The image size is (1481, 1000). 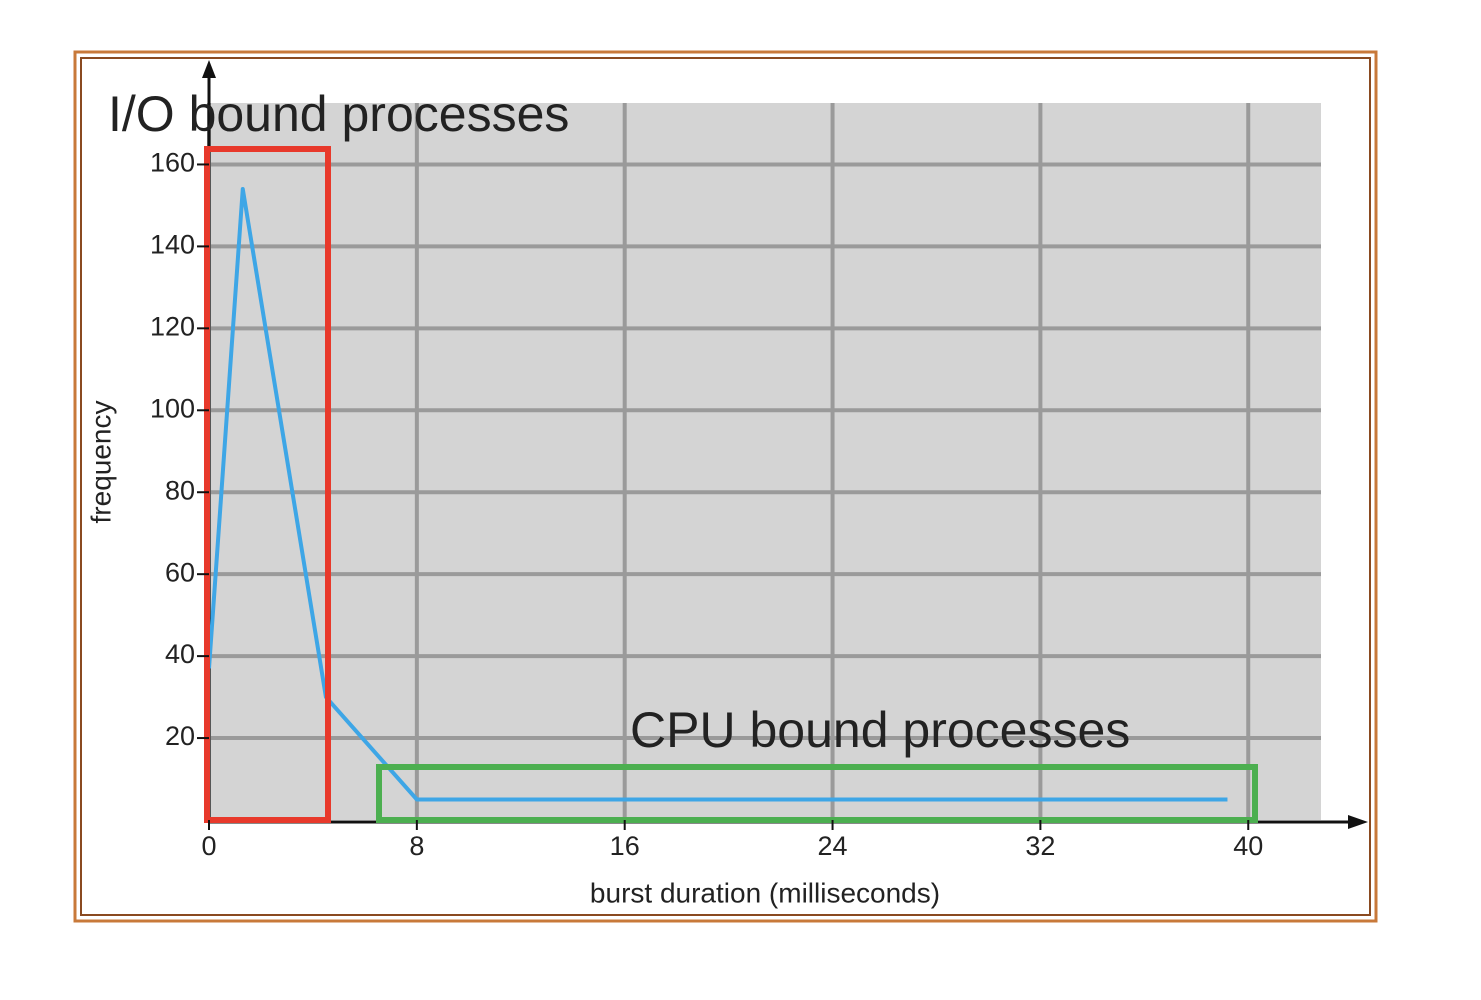 What do you see at coordinates (180, 654) in the screenshot?
I see `y-tick-label: 40` at bounding box center [180, 654].